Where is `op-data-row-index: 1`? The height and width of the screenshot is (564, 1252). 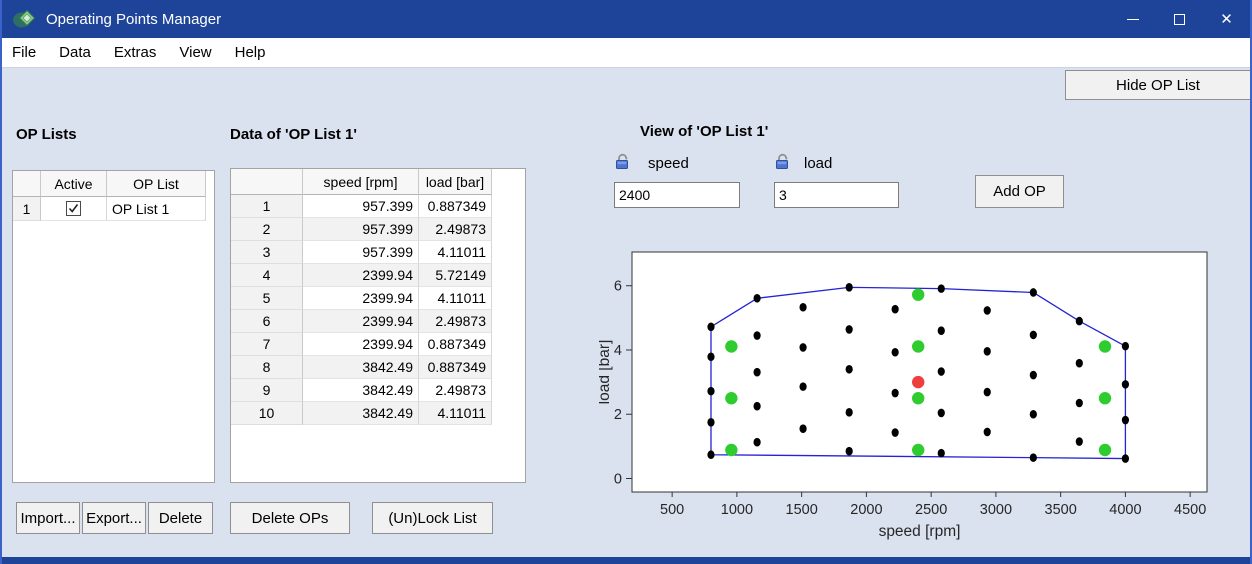
op-data-row-index: 1 is located at coordinates (267, 206).